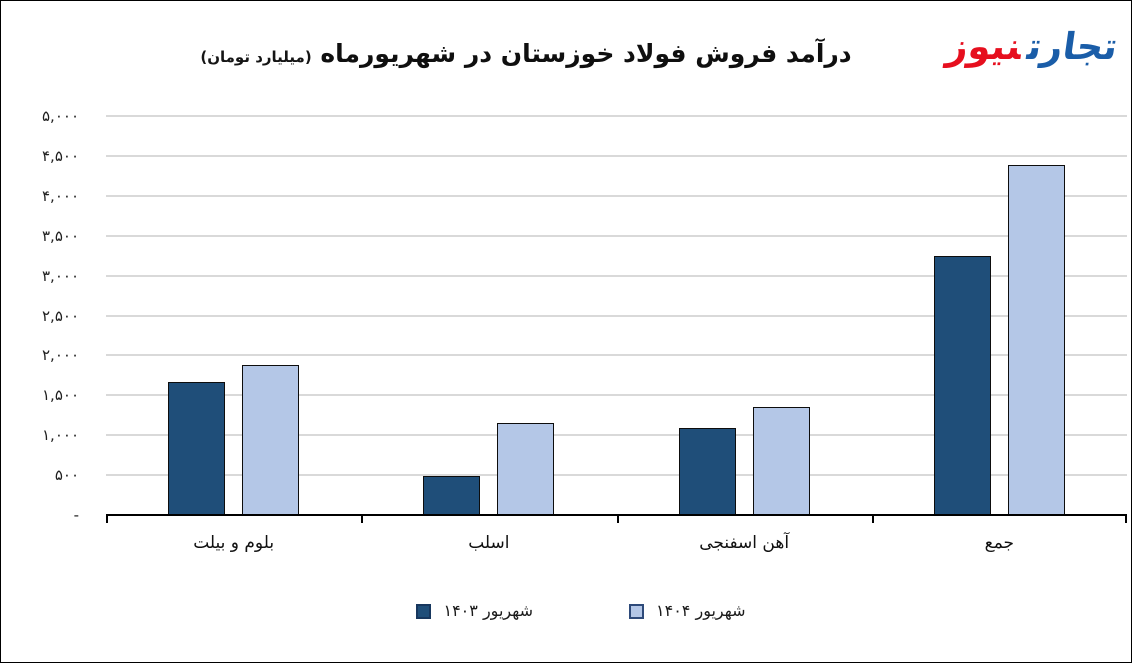  What do you see at coordinates (60, 315) in the screenshot?
I see `y-axis-label: ۲,۵۰۰` at bounding box center [60, 315].